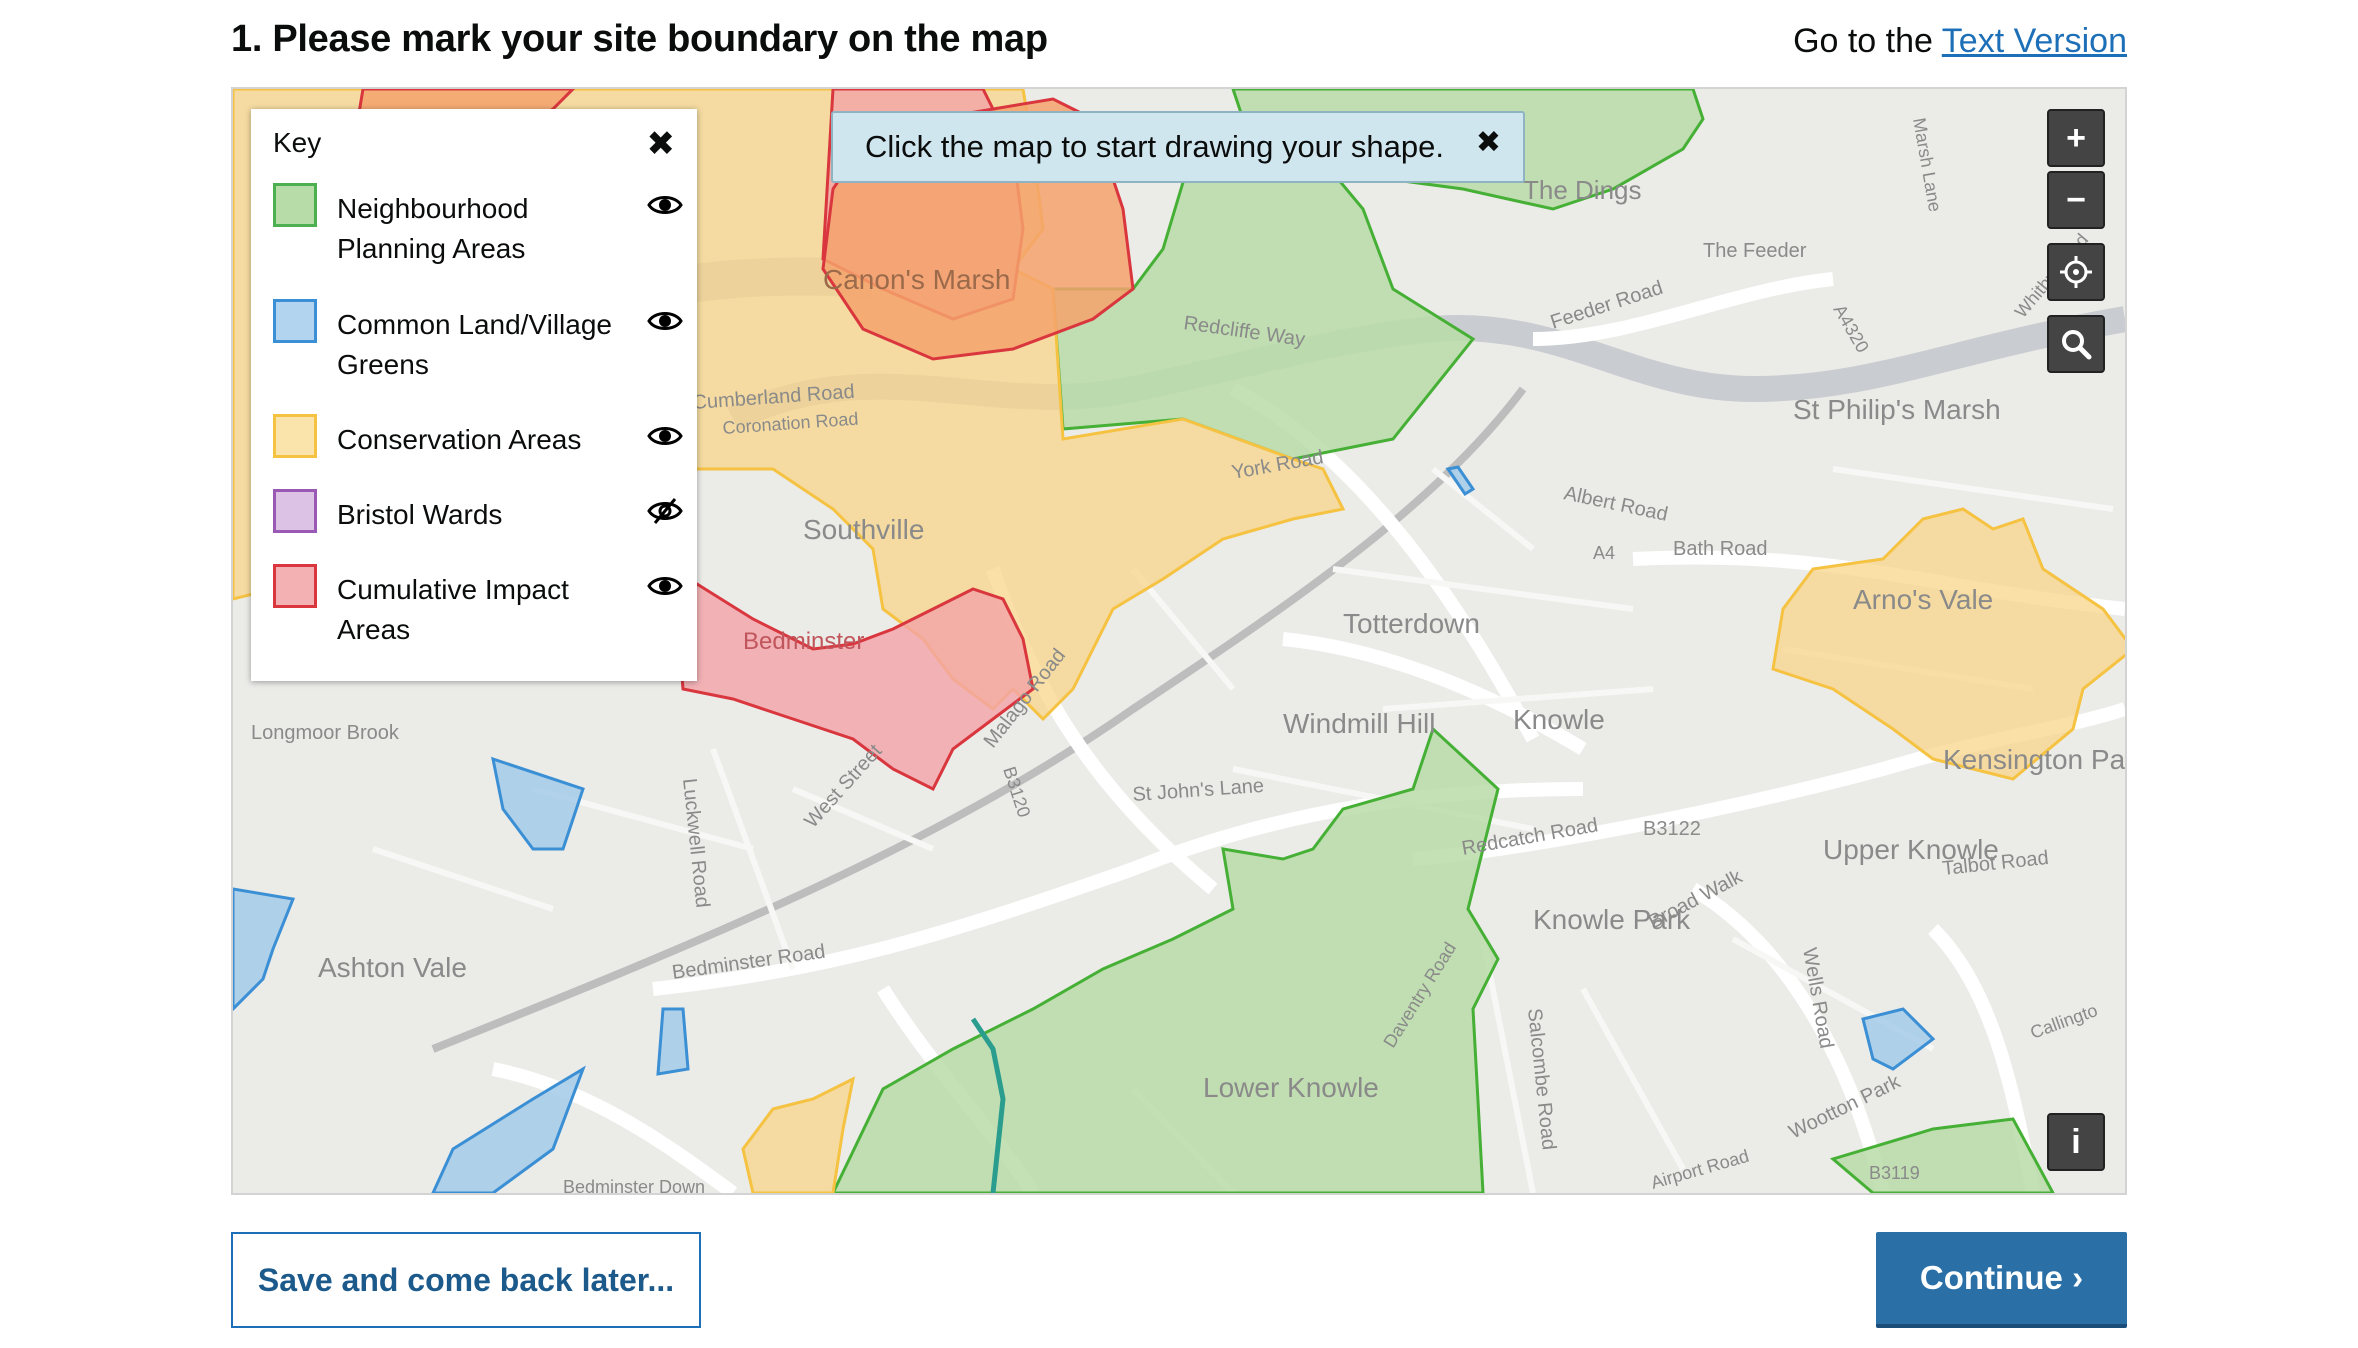  What do you see at coordinates (1911, 849) in the screenshot?
I see `label-upper-knowle: Upper Knowle` at bounding box center [1911, 849].